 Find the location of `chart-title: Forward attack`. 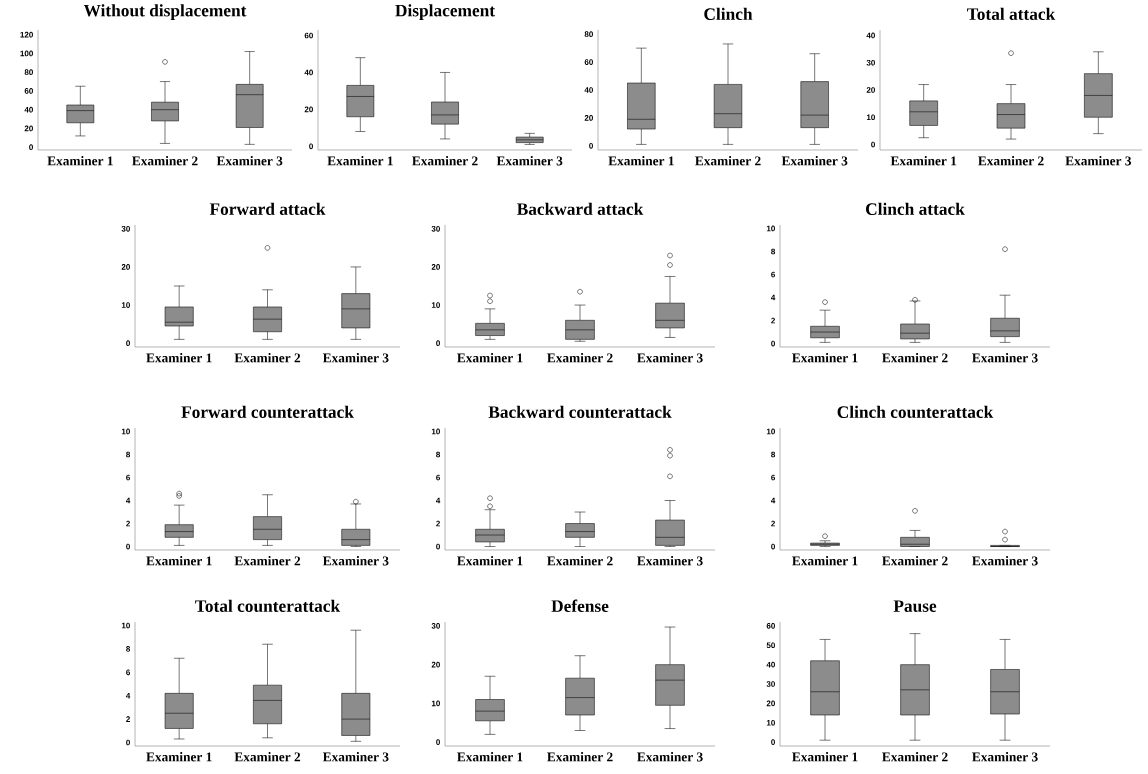

chart-title: Forward attack is located at coordinates (267, 208).